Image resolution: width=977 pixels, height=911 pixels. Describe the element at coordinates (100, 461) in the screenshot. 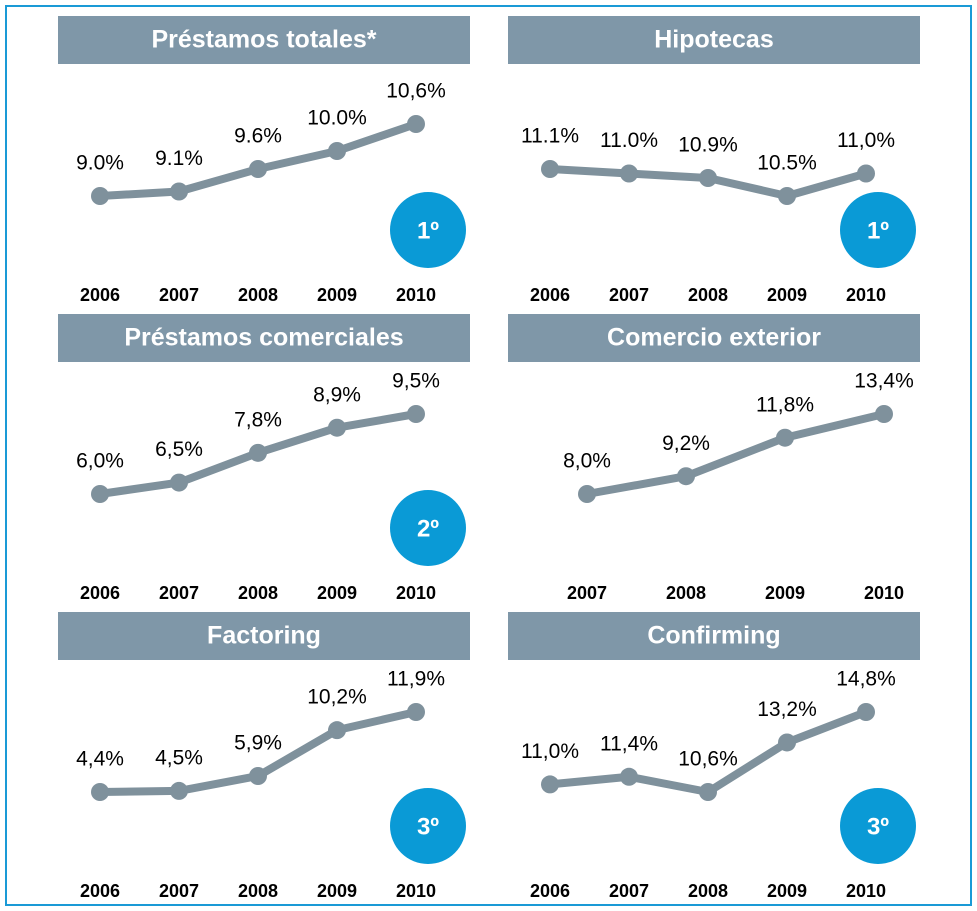

I see `value-label: 6,0%` at that location.